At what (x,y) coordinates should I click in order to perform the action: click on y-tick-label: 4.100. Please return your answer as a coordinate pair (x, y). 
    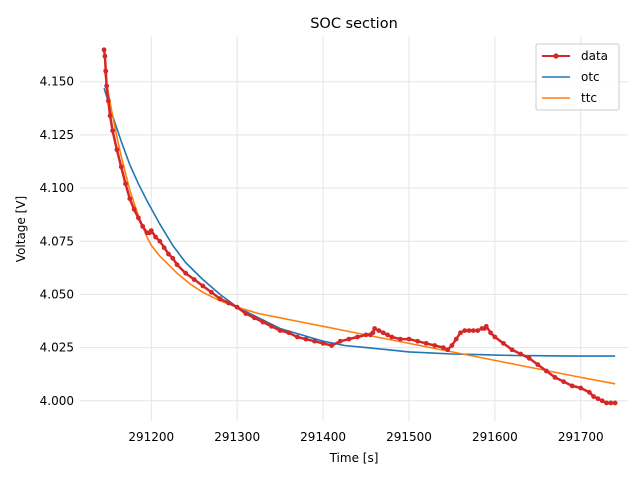
    Looking at the image, I should click on (57, 188).